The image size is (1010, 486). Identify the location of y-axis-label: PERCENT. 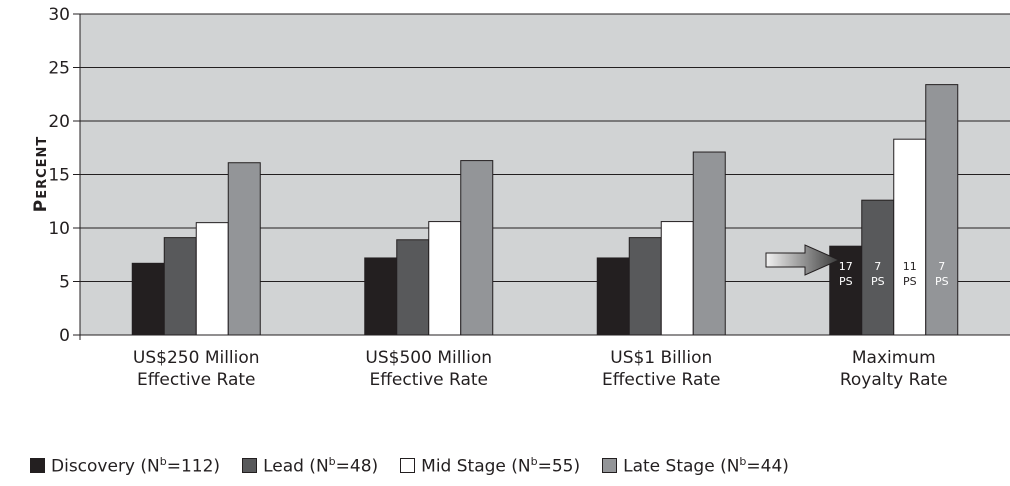
(41, 174).